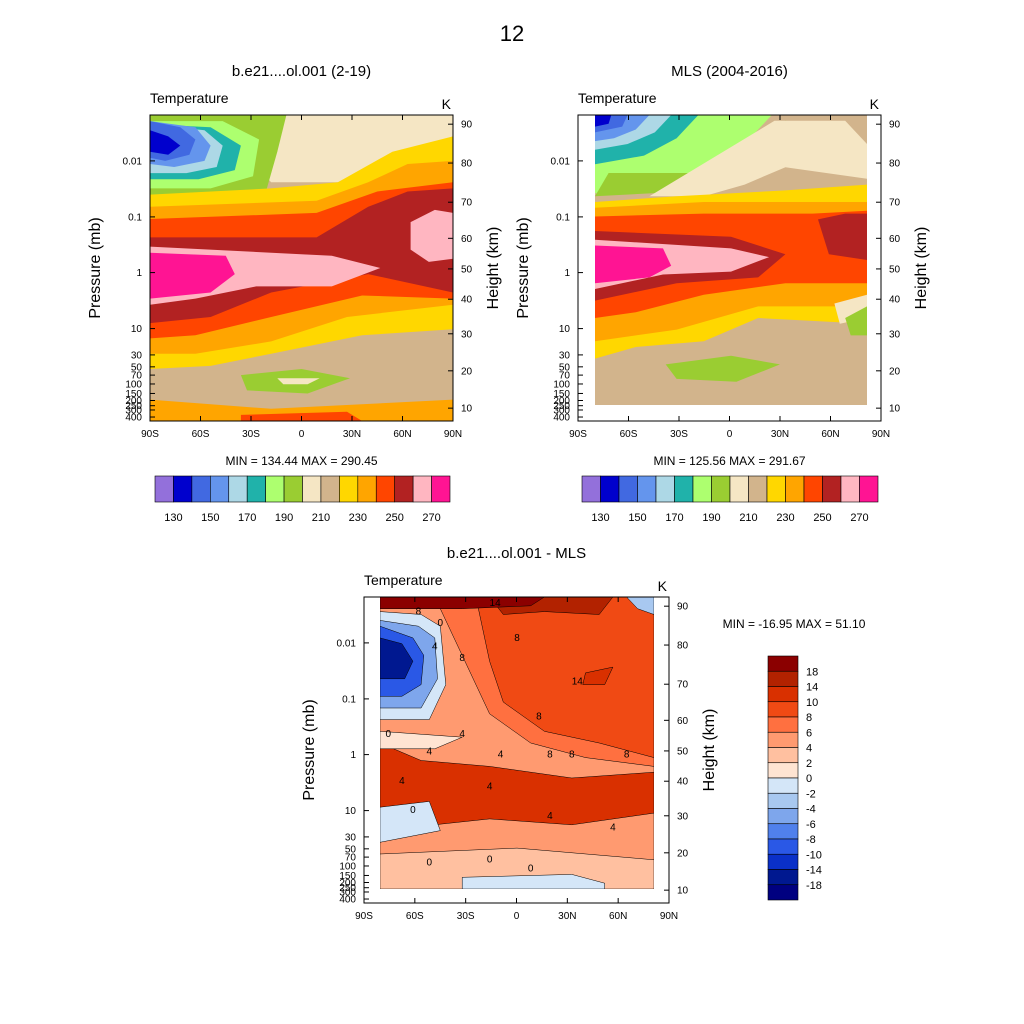 The image size is (1024, 1024). What do you see at coordinates (729, 71) in the screenshot?
I see `chart-title: MLS (2004-2016)` at bounding box center [729, 71].